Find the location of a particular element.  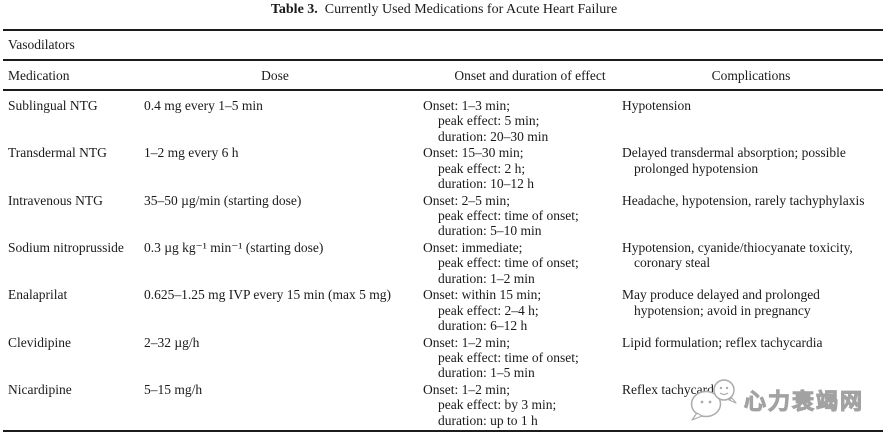

onset-line: Onset: 1–3 min; is located at coordinates (466, 105).